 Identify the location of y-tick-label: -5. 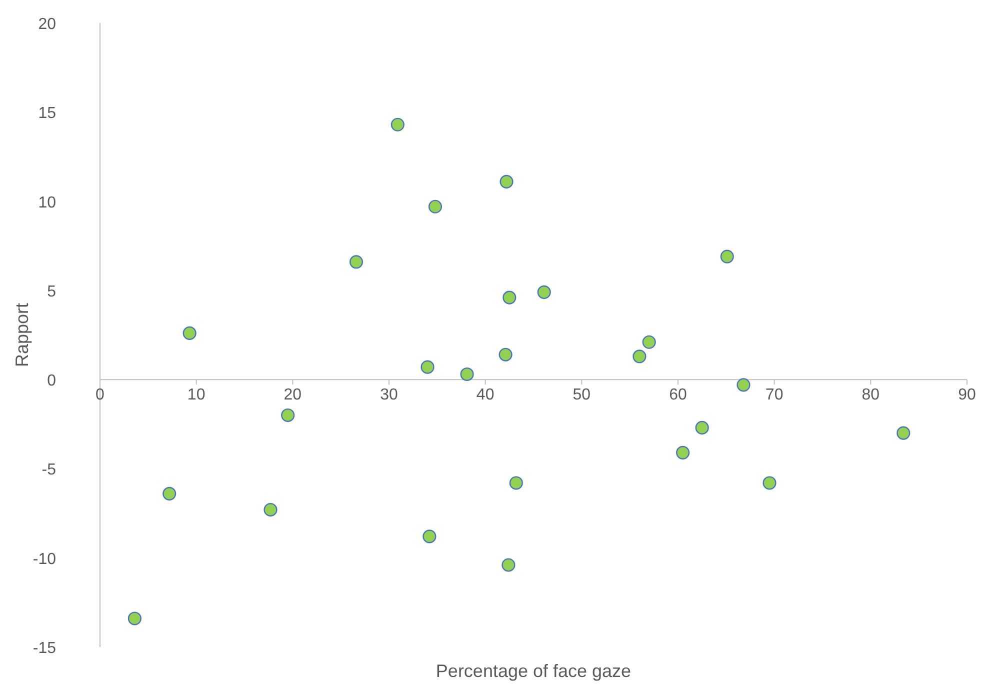
(49, 470).